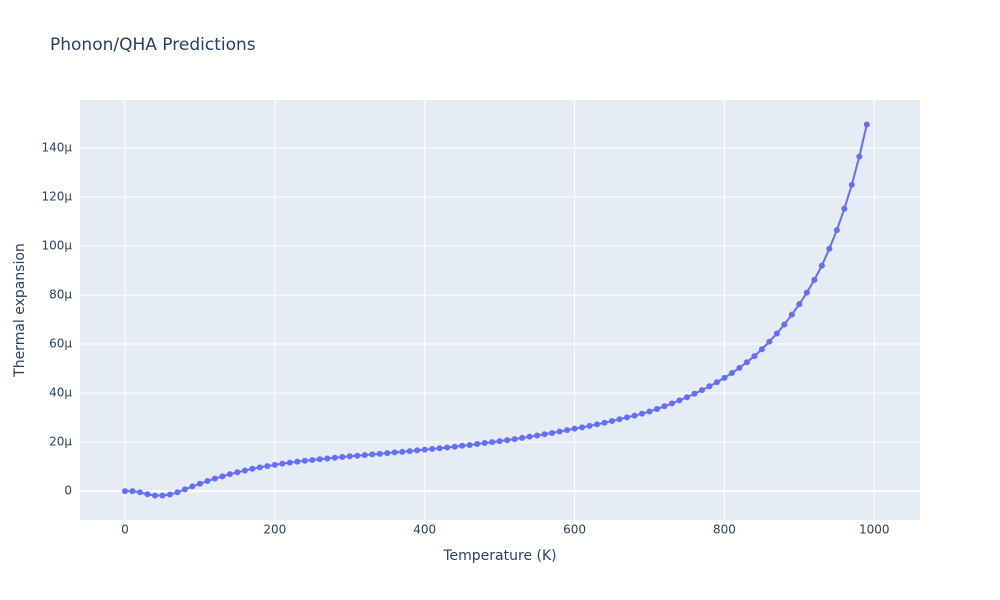 The height and width of the screenshot is (600, 1000). Describe the element at coordinates (60, 295) in the screenshot. I see `y-tick-label: 80µ` at that location.